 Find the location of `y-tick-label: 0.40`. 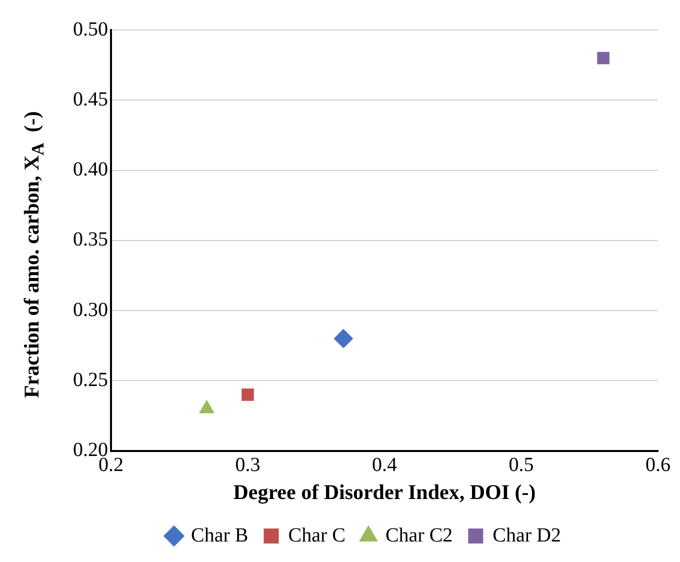

y-tick-label: 0.40 is located at coordinates (90, 169).